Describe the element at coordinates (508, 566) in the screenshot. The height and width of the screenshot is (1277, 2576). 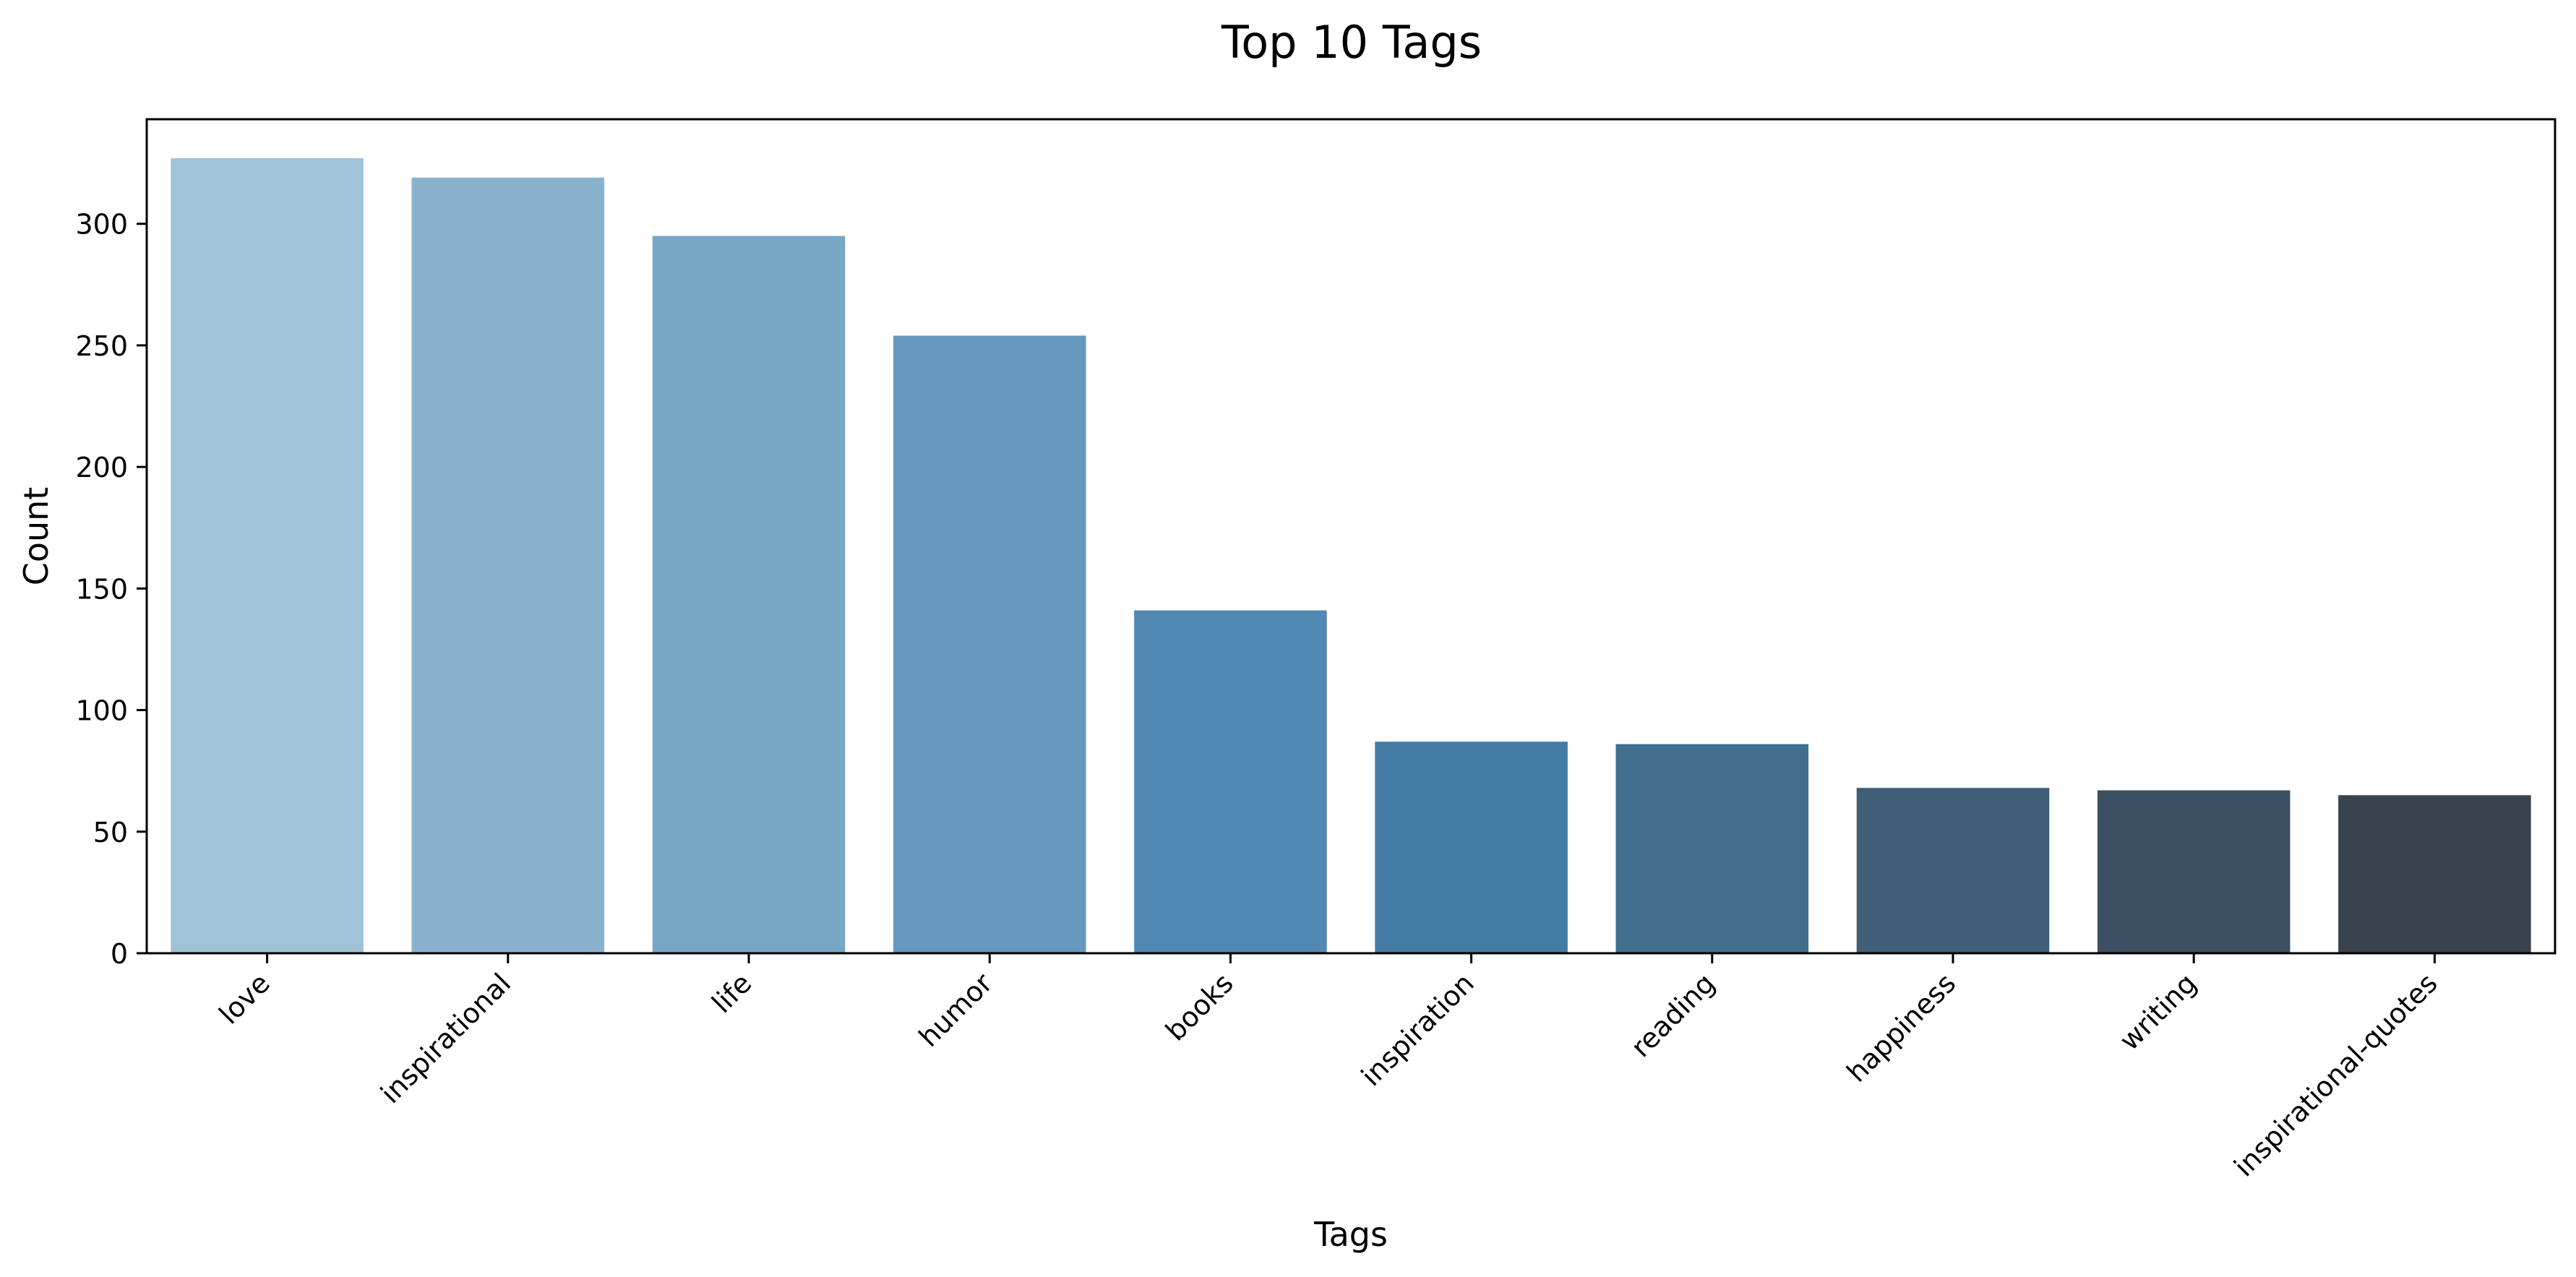
I see `bar-inspirational` at that location.